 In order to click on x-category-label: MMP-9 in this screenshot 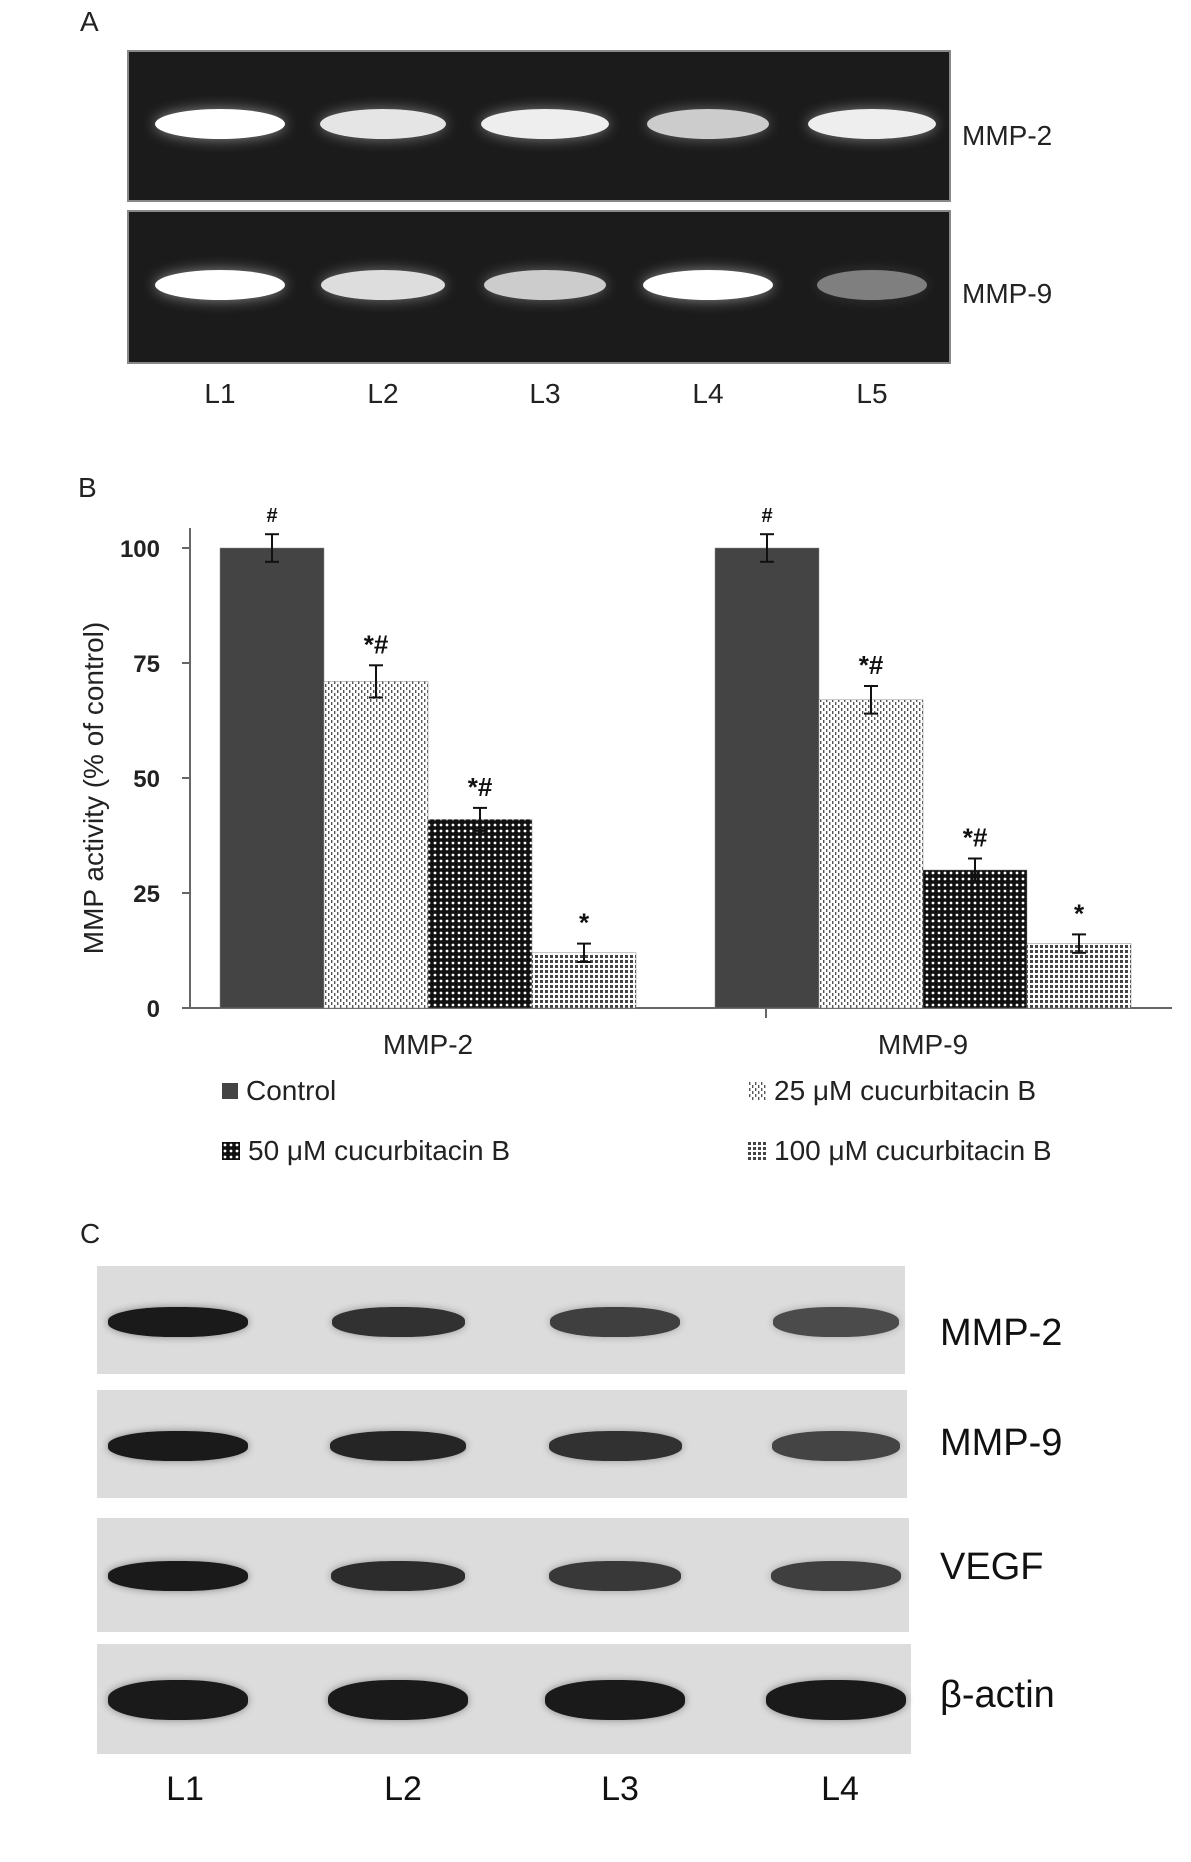, I will do `click(923, 1044)`.